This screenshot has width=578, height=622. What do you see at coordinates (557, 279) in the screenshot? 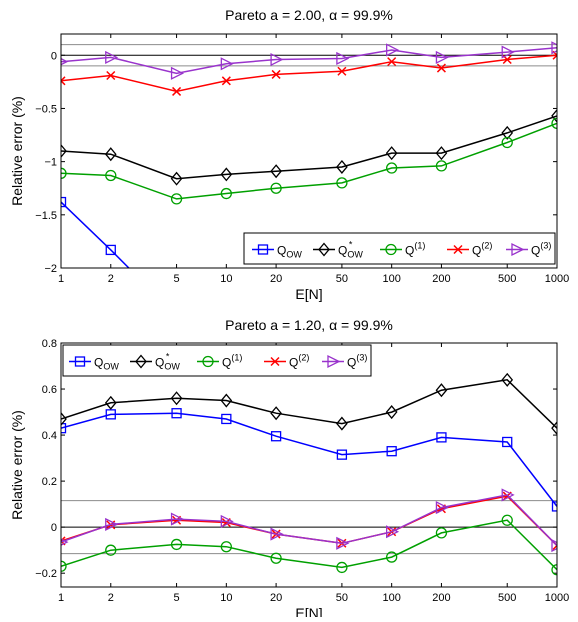
I see `x-tick-label: 1000` at bounding box center [557, 279].